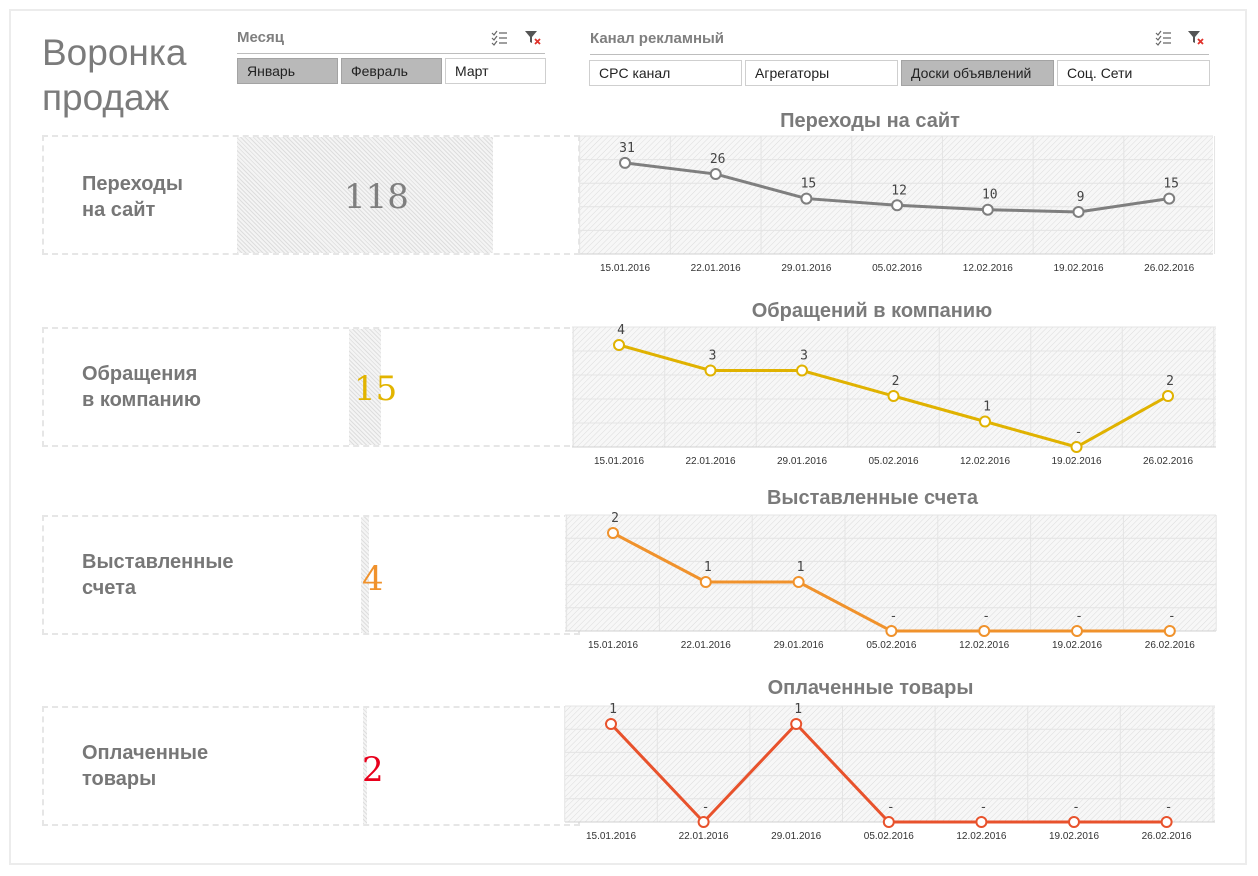  I want to click on kpi-value: 118, so click(376, 197).